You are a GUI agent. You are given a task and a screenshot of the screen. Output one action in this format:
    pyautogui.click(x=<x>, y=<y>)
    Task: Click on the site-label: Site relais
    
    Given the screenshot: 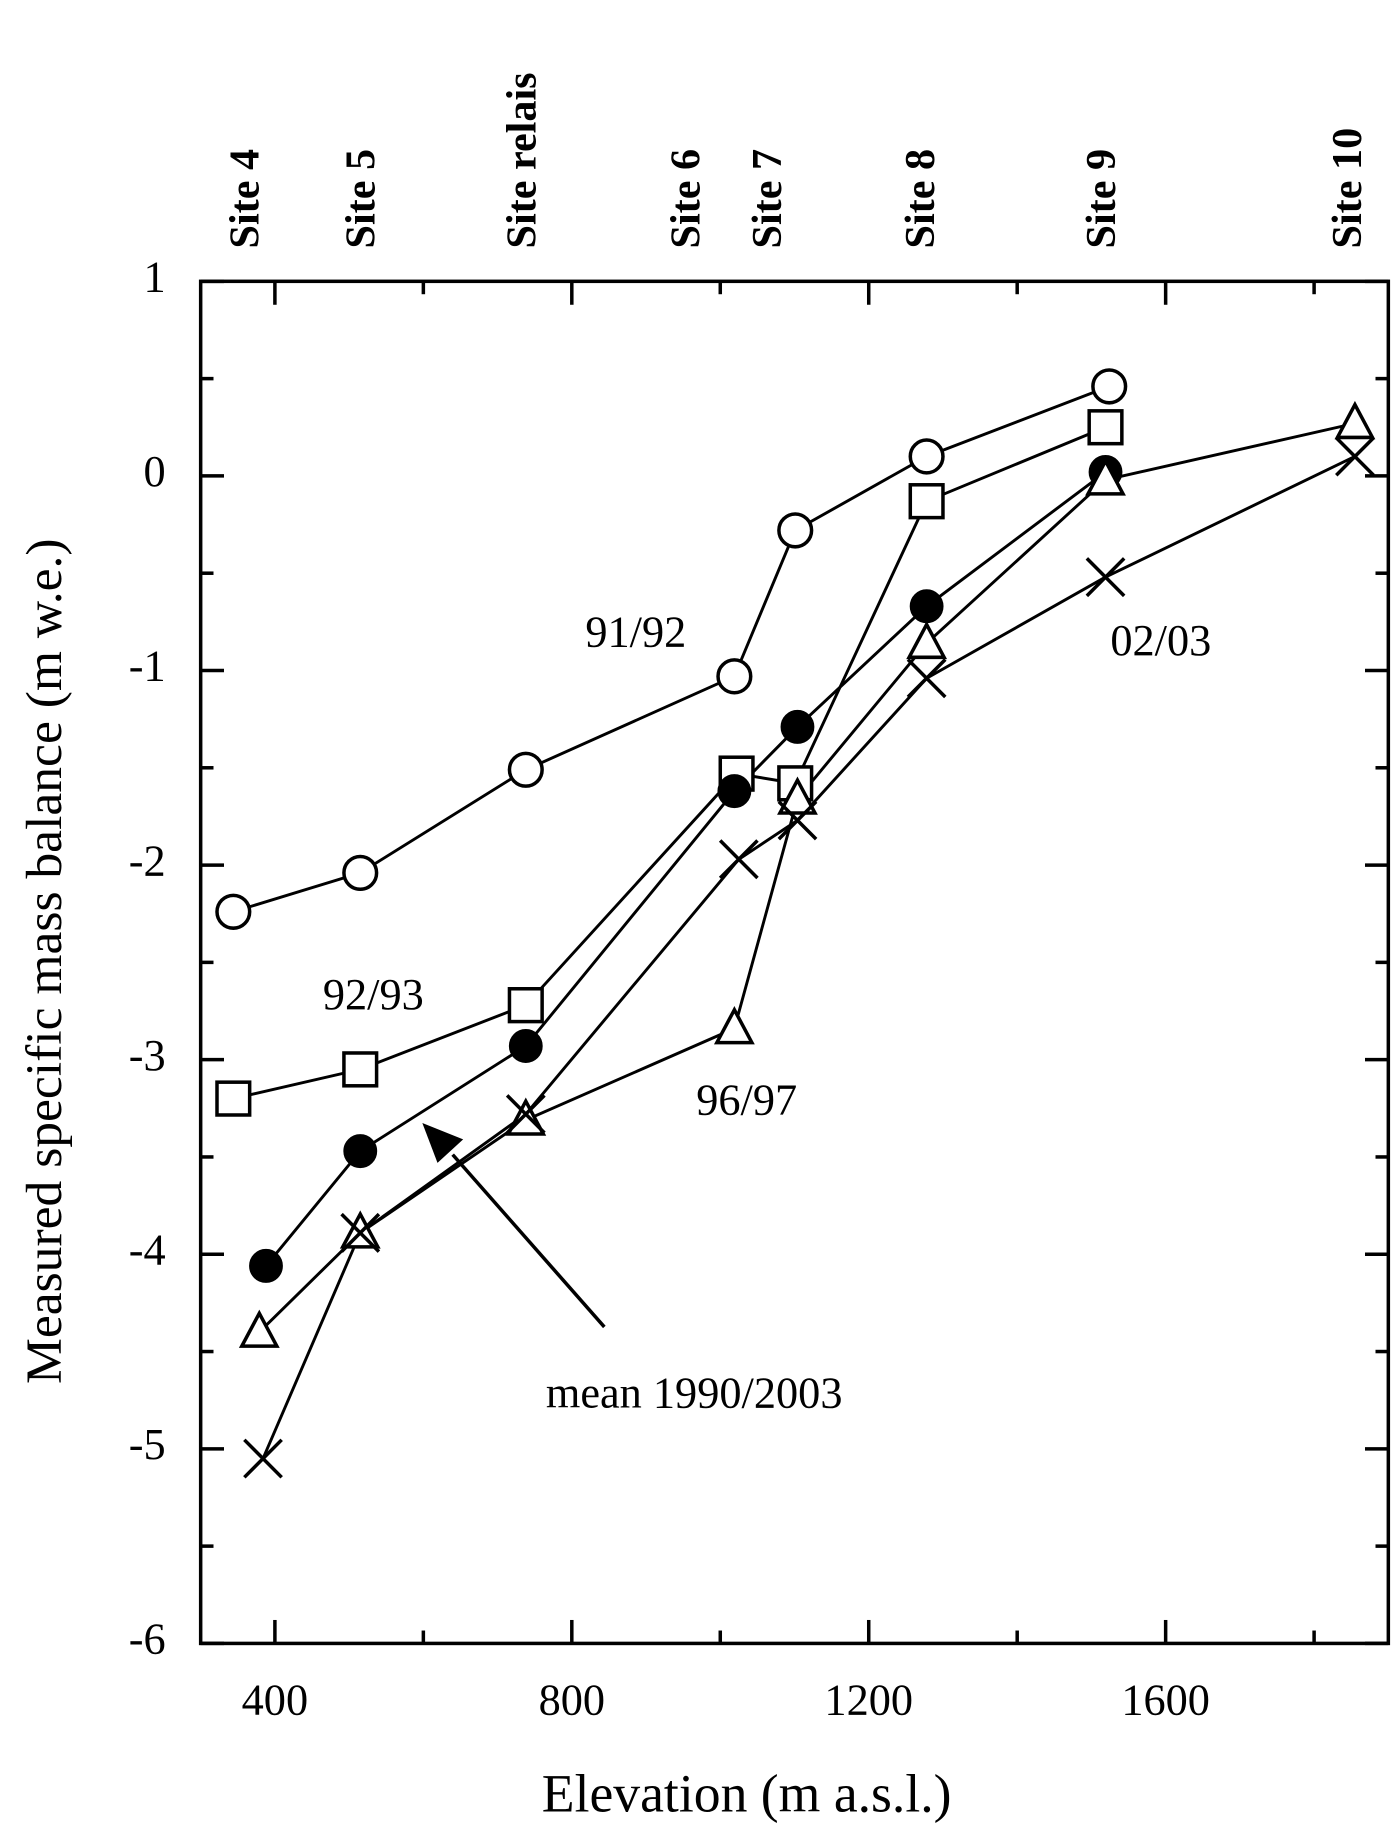 What is the action you would take?
    pyautogui.click(x=522, y=160)
    